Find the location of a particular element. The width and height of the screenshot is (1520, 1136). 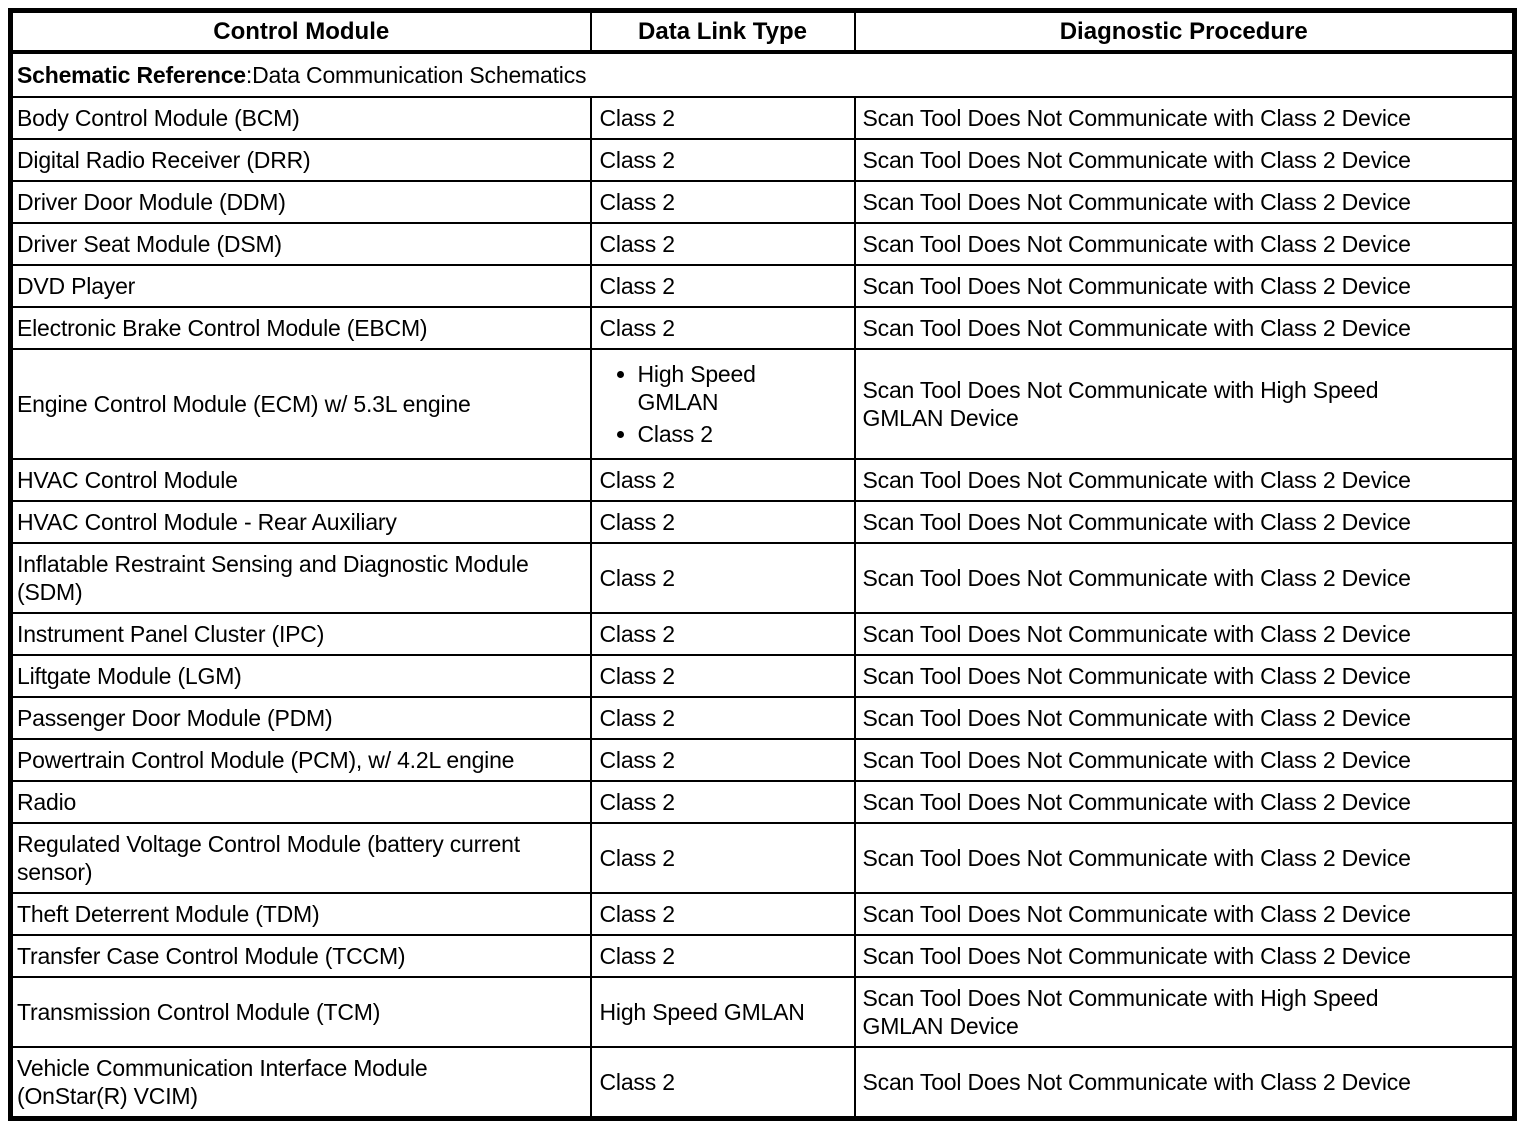

control-module-cell: Transfer Case Control Module (TCCM) is located at coordinates (300, 956).